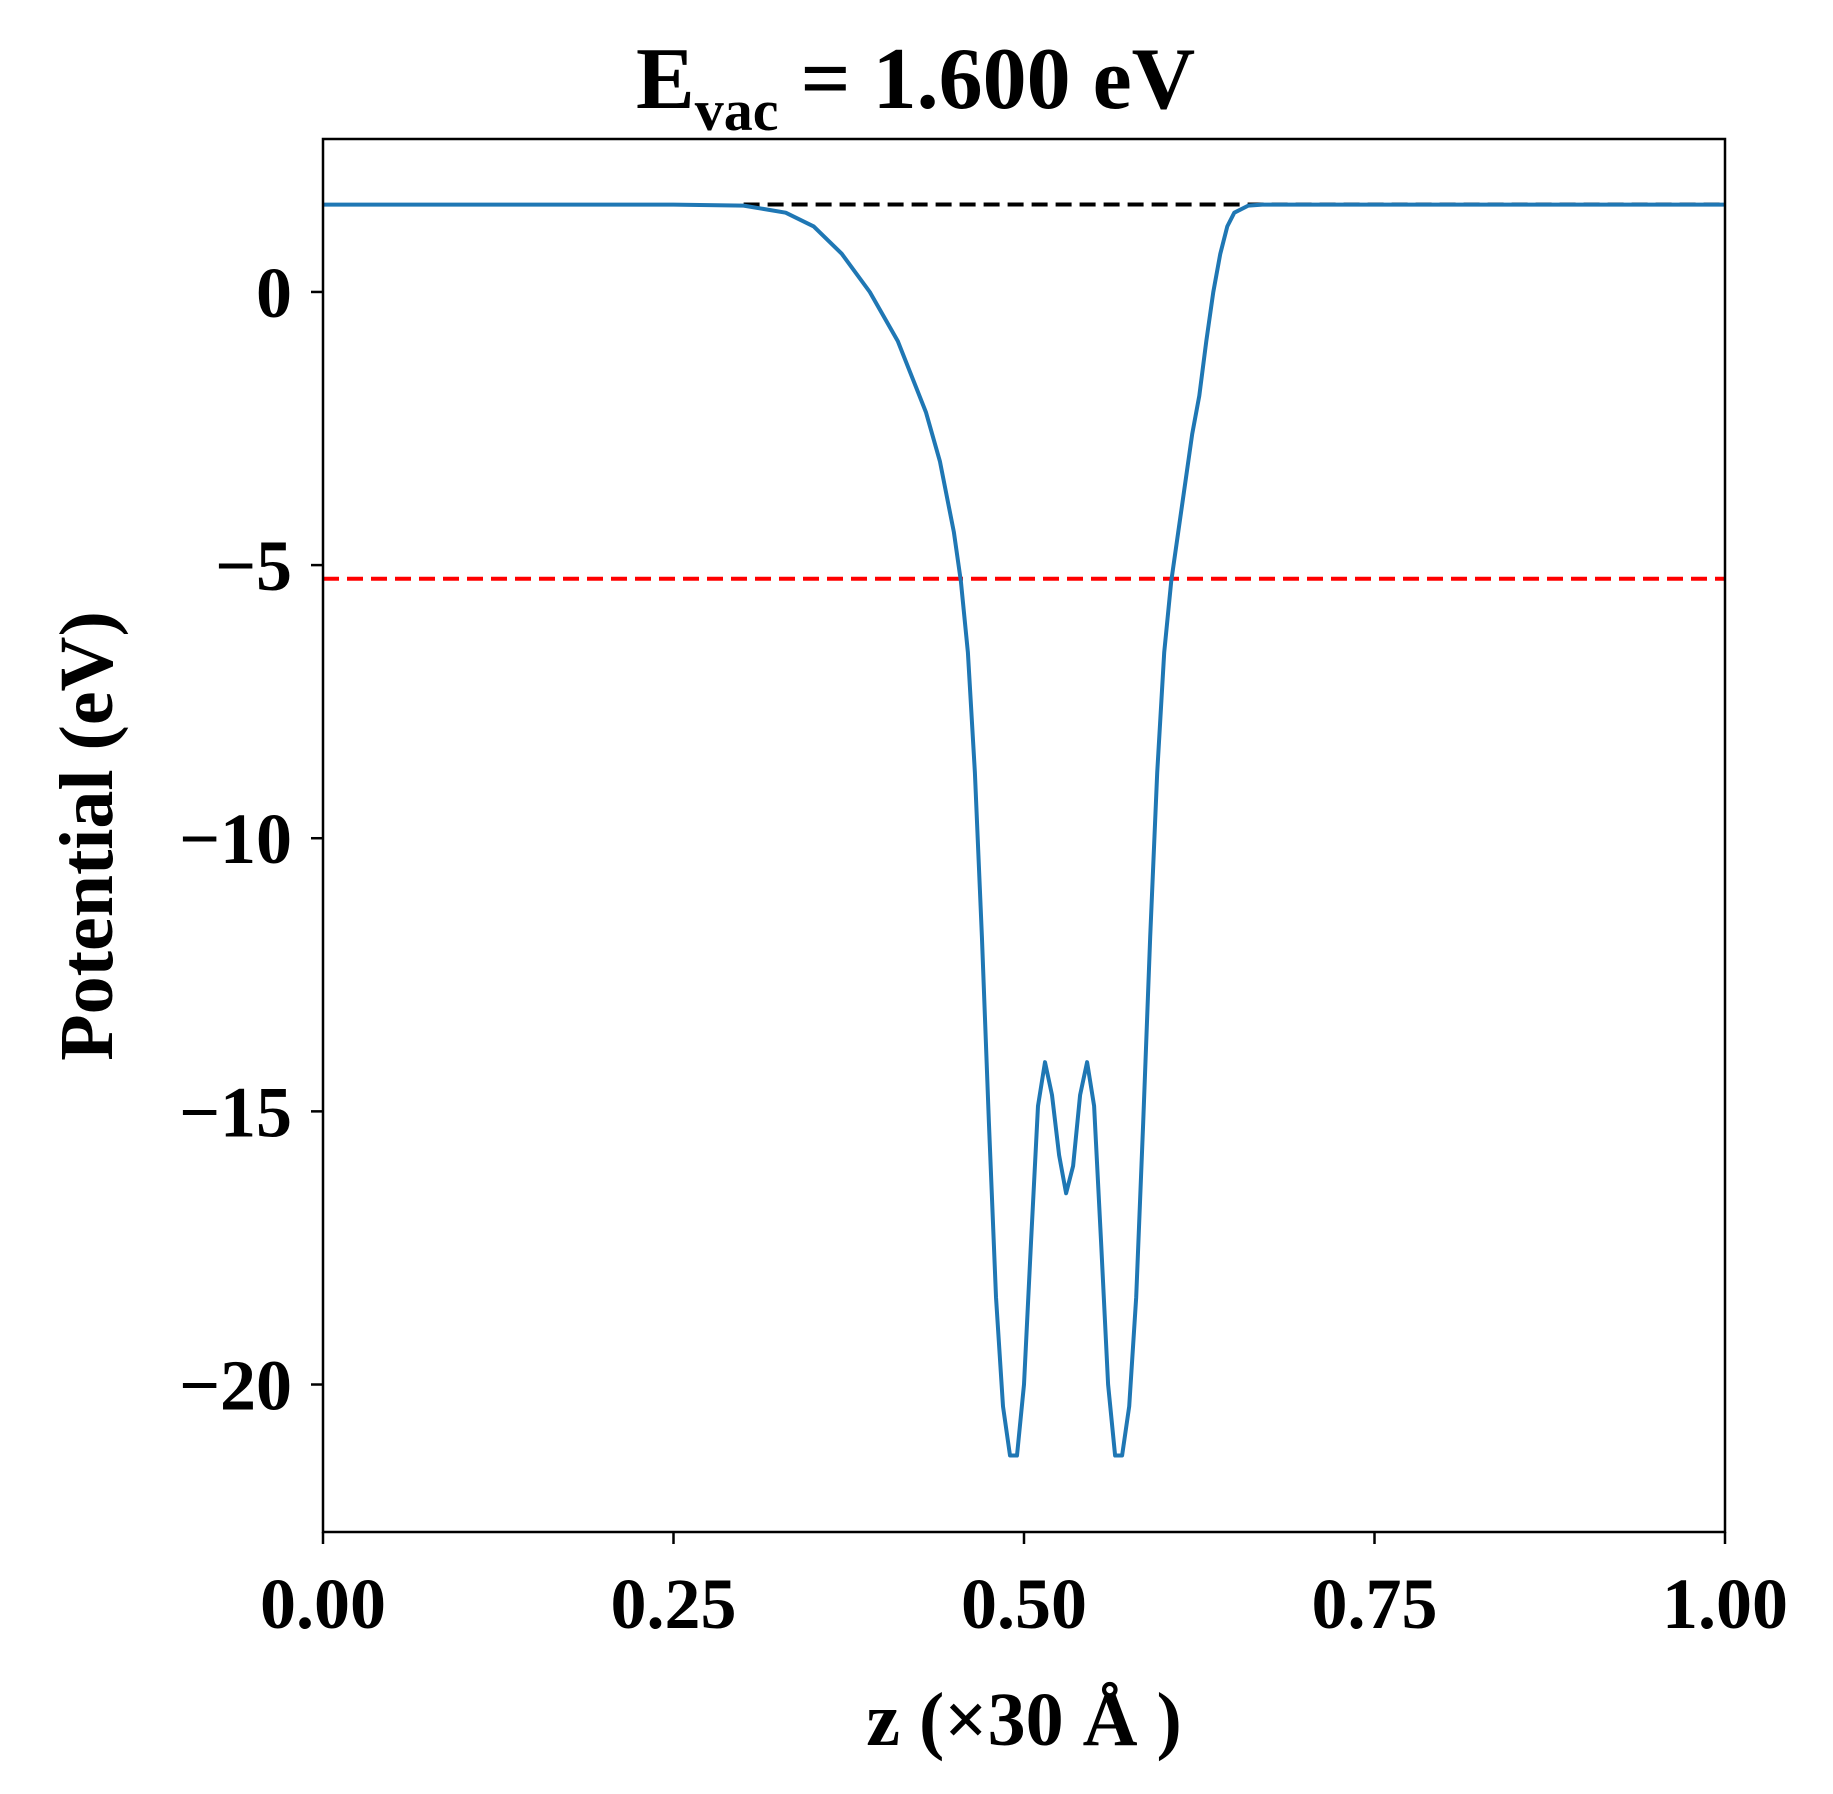 This screenshot has height=1794, width=1833. I want to click on y-tick-label: −20, so click(235, 1386).